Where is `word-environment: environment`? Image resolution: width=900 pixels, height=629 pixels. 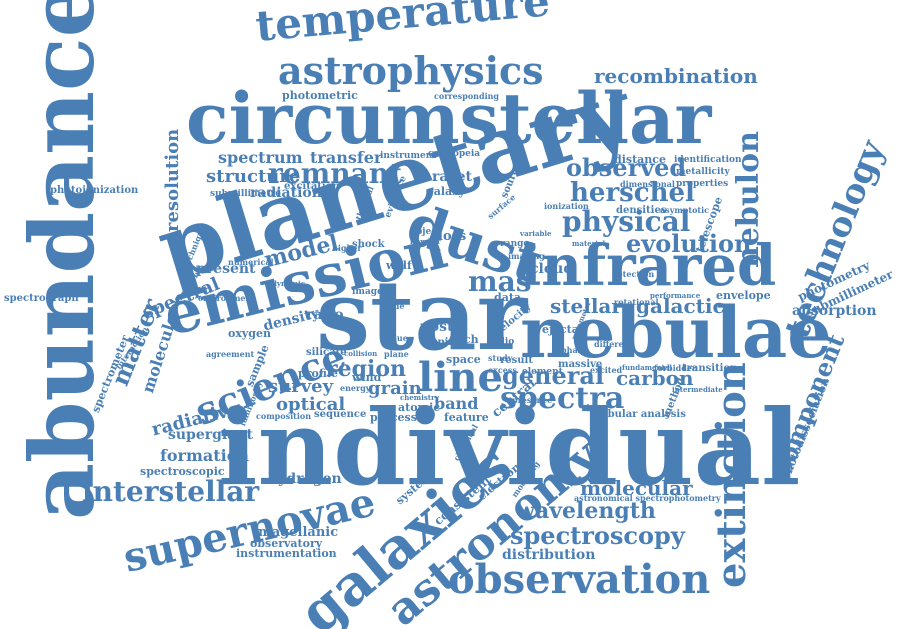 word-environment: environment is located at coordinates (227, 298).